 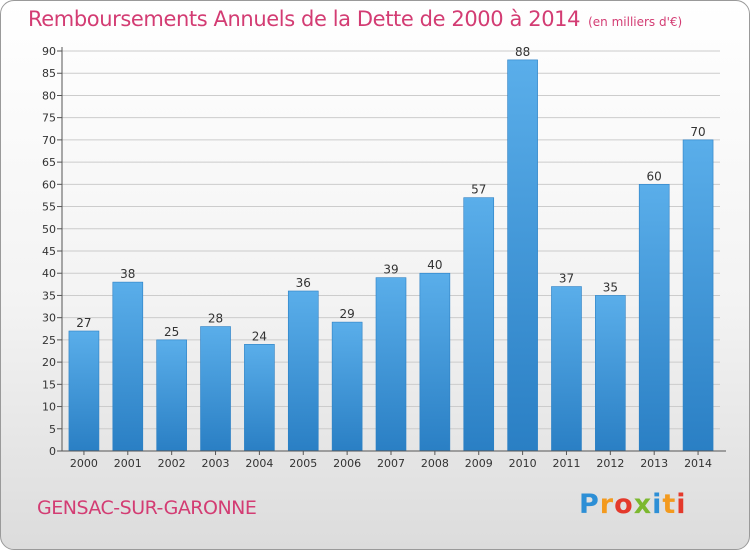 I want to click on x-tick-label: 2000, so click(x=84, y=463).